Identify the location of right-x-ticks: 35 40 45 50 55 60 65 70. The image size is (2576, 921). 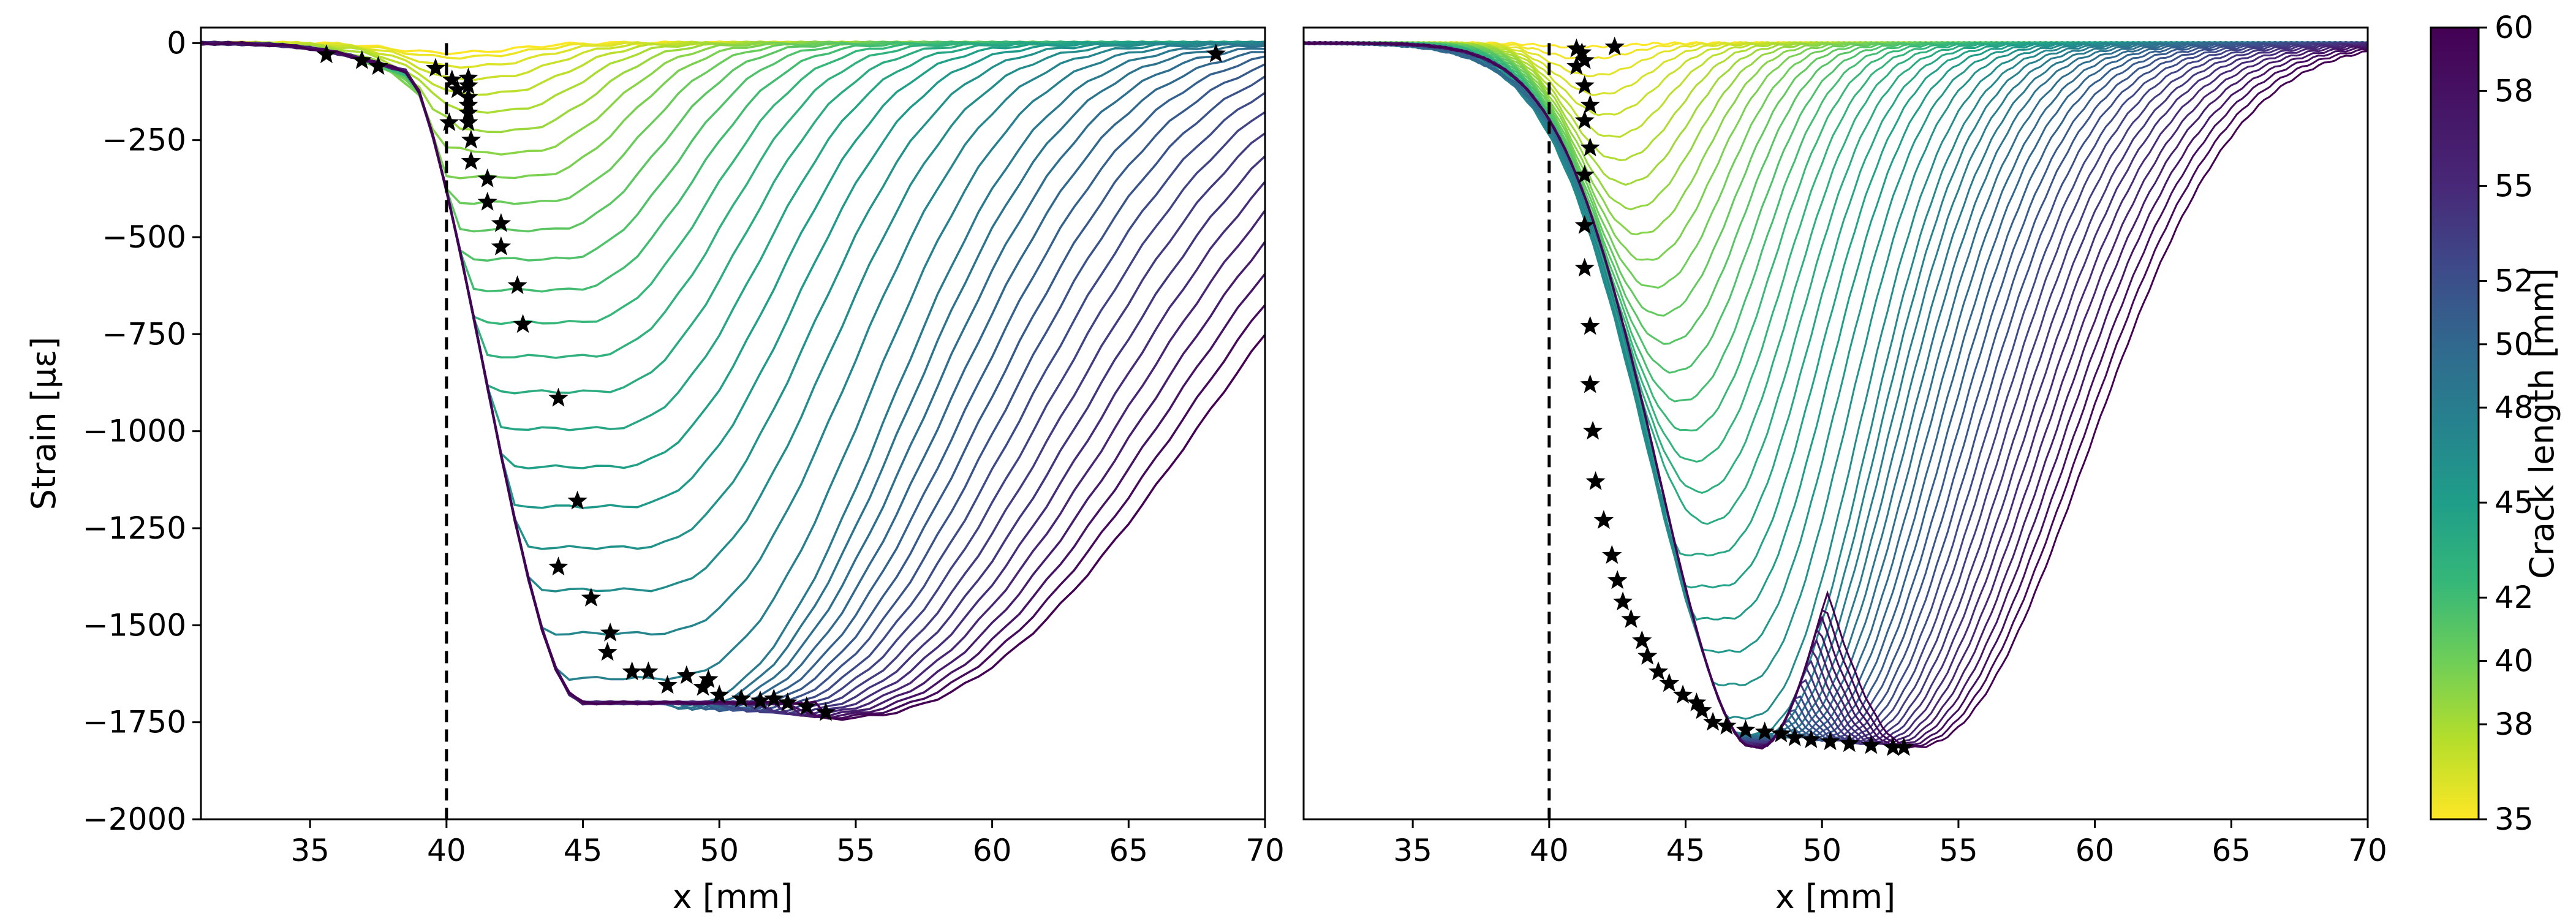
(1890, 843).